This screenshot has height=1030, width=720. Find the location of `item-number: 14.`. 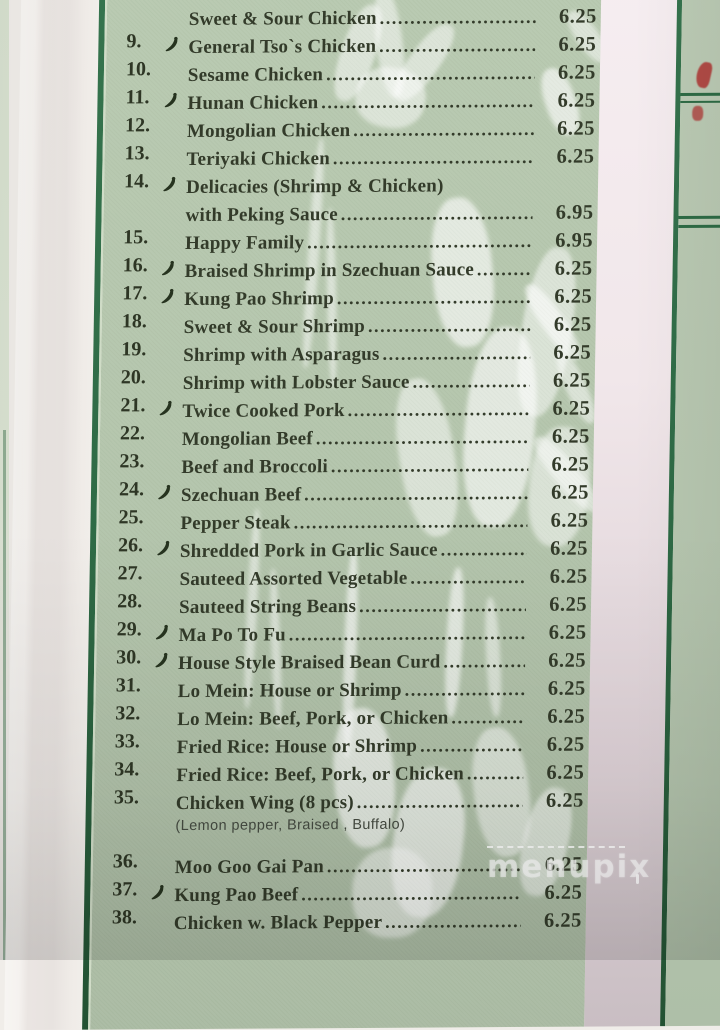

item-number: 14. is located at coordinates (132, 181).